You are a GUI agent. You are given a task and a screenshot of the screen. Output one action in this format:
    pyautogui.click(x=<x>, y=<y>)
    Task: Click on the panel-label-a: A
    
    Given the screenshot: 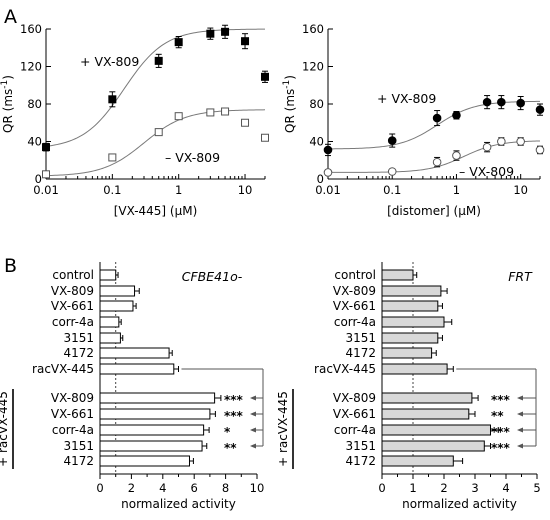 What is the action you would take?
    pyautogui.click(x=10, y=17)
    